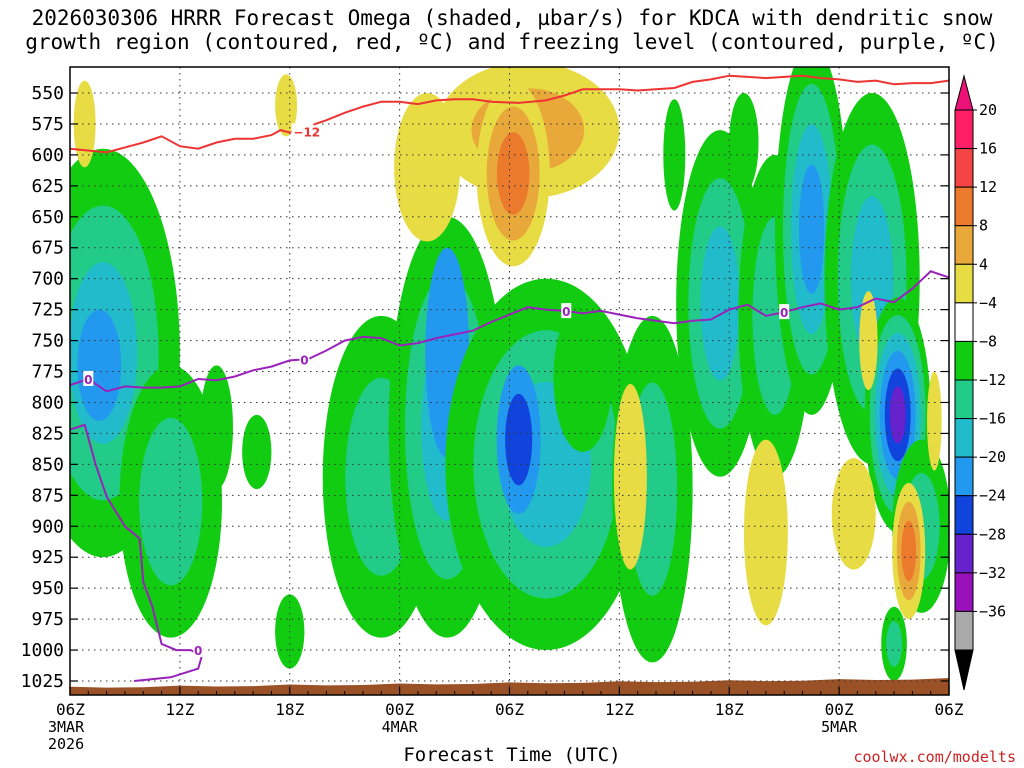 Image resolution: width=1024 pixels, height=768 pixels. What do you see at coordinates (47, 248) in the screenshot?
I see `y-tick-label-p675: 675` at bounding box center [47, 248].